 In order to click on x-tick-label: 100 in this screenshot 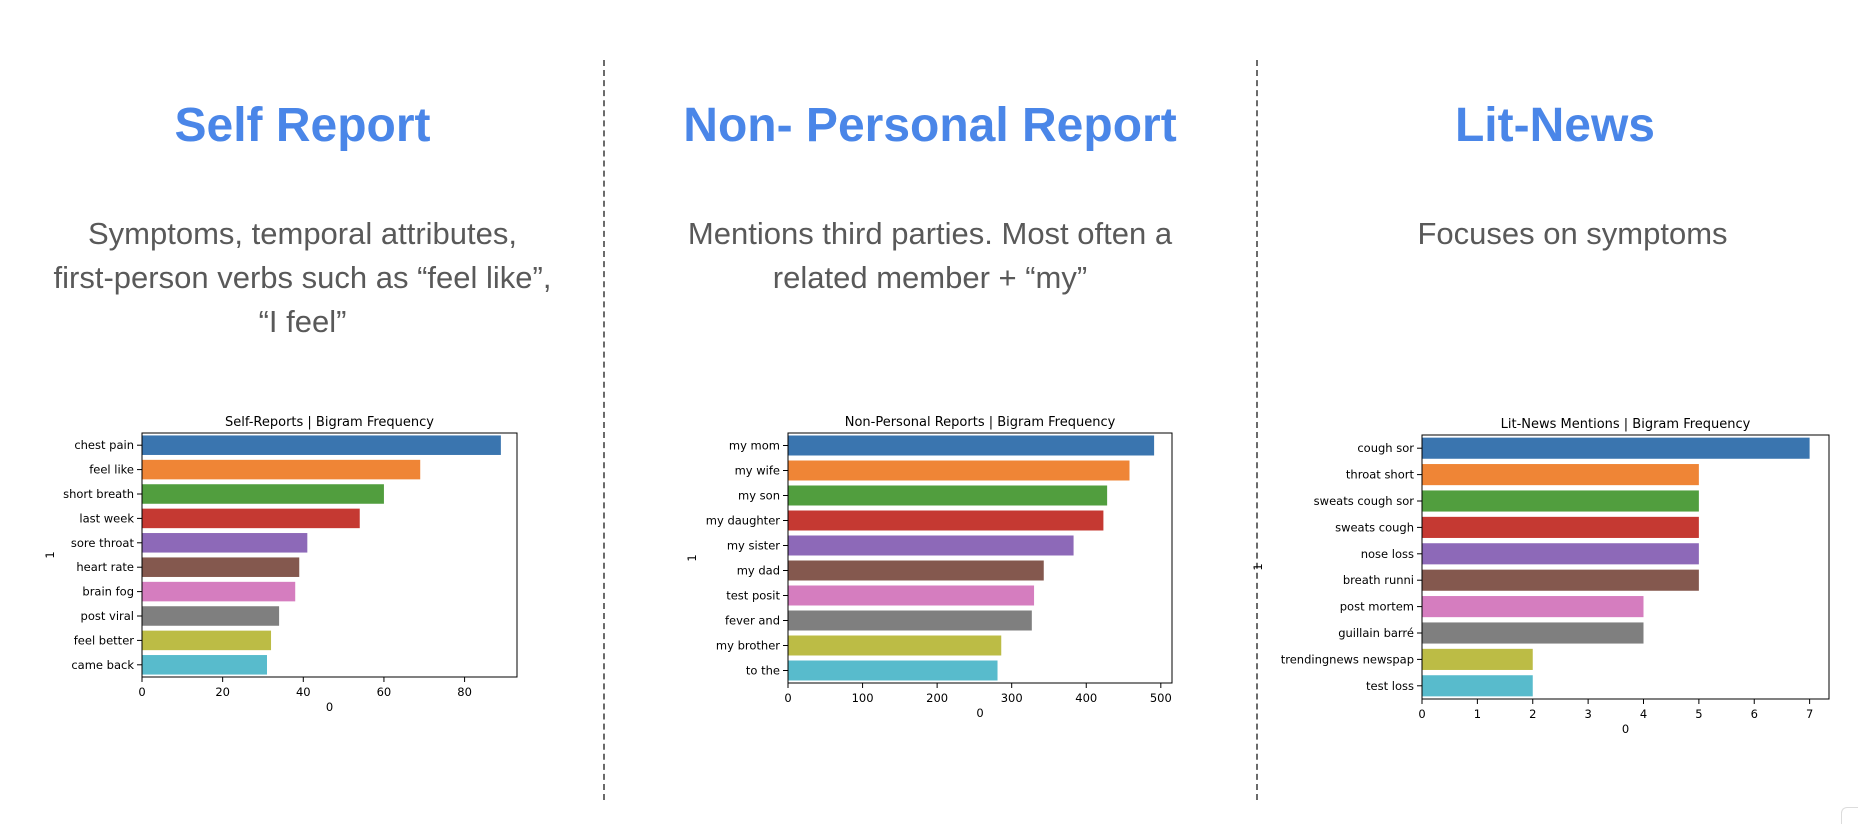, I will do `click(863, 698)`.